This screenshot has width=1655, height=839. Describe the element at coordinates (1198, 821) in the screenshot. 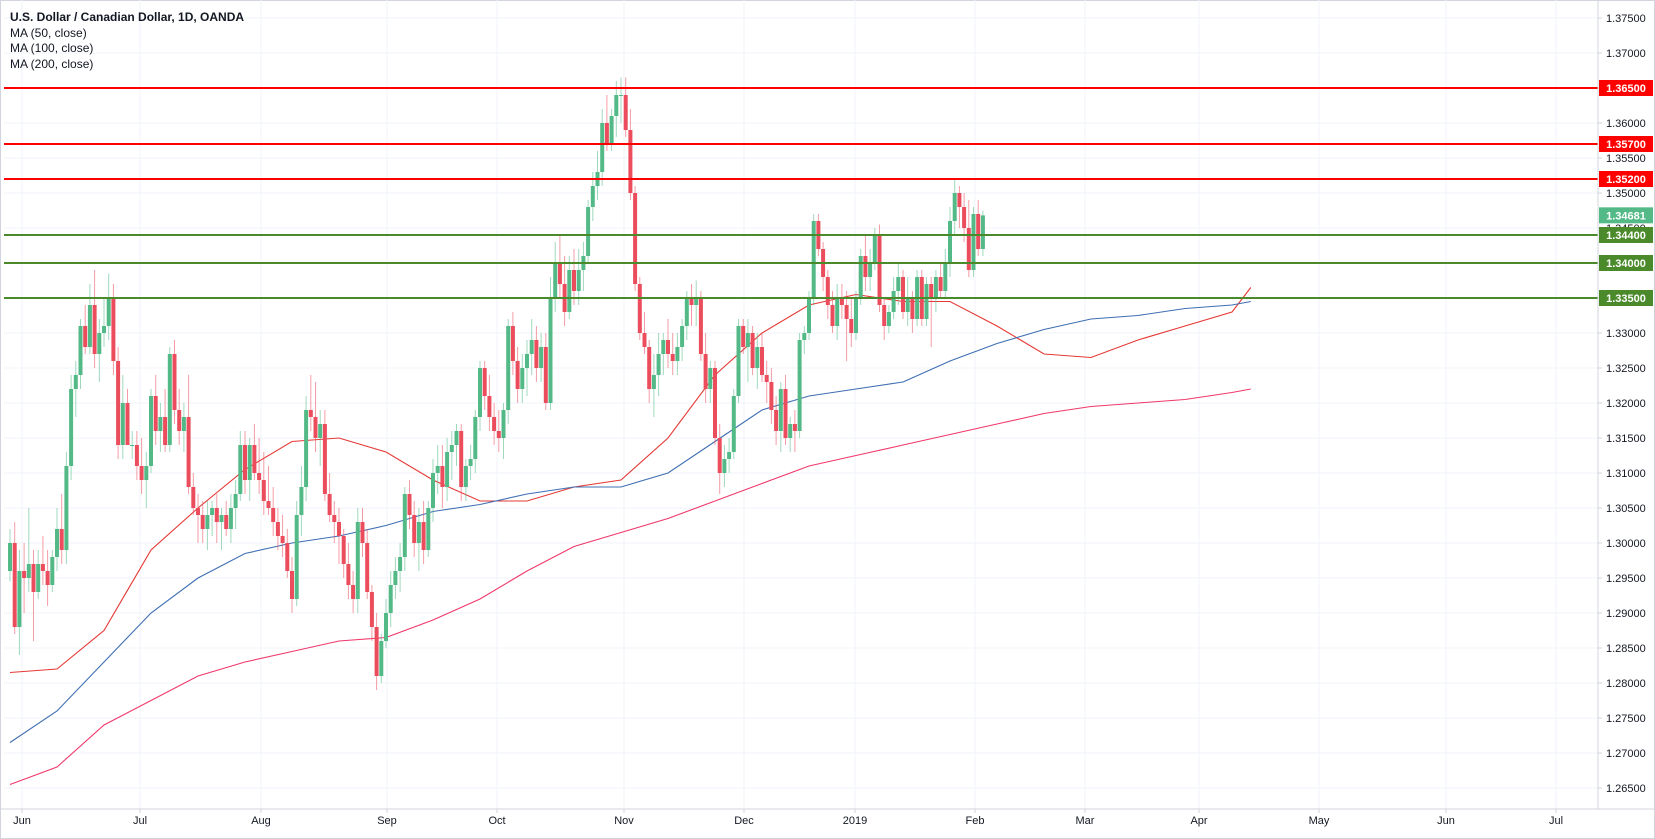

I see `x-tick-label: Apr` at that location.